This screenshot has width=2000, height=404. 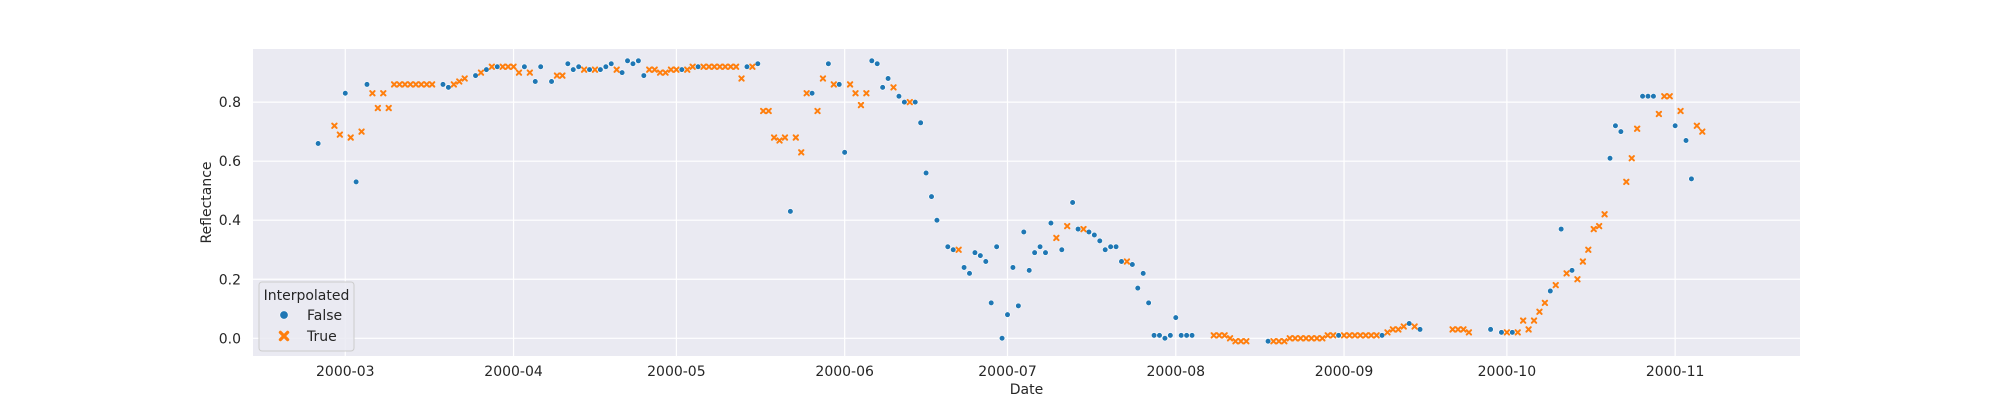 What do you see at coordinates (230, 280) in the screenshot?
I see `y-tick-label: 0.2` at bounding box center [230, 280].